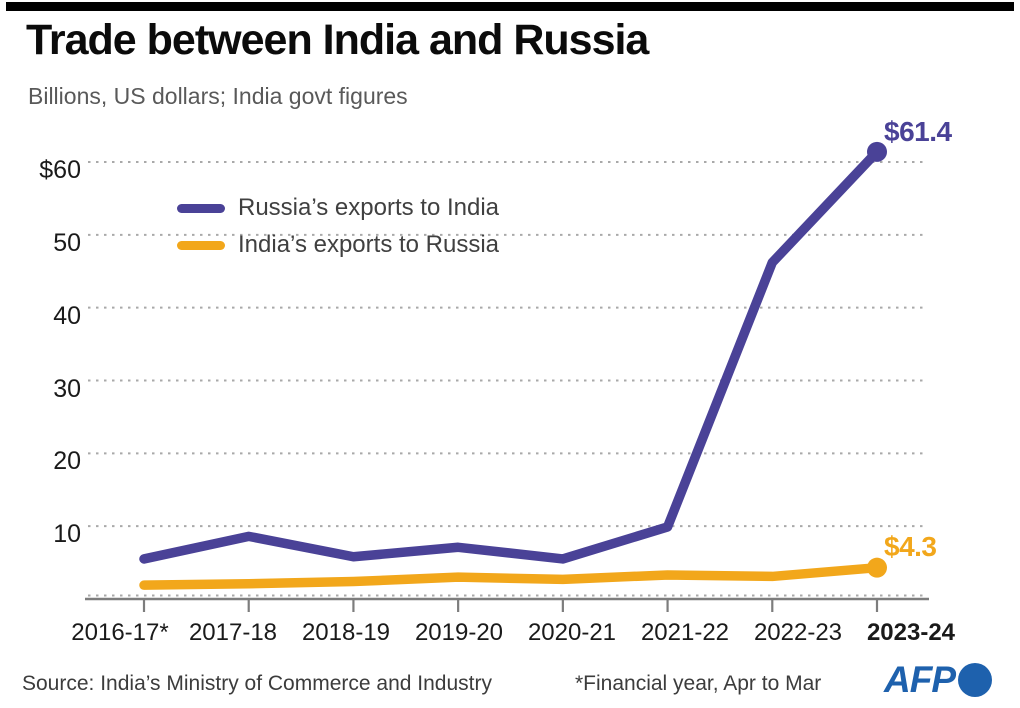 This screenshot has width=1020, height=708. What do you see at coordinates (918, 131) in the screenshot?
I see `end-value-label-russia-exports: $61.4` at bounding box center [918, 131].